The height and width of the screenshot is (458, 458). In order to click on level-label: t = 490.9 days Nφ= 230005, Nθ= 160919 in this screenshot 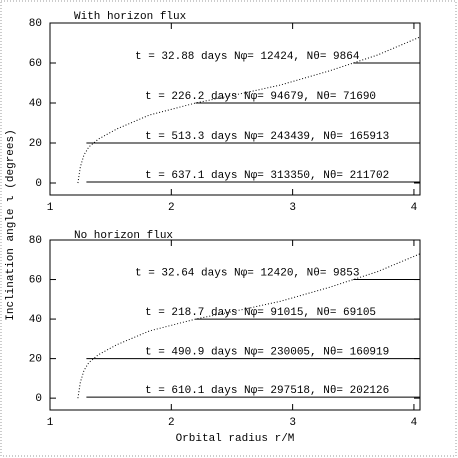, I will do `click(267, 353)`.